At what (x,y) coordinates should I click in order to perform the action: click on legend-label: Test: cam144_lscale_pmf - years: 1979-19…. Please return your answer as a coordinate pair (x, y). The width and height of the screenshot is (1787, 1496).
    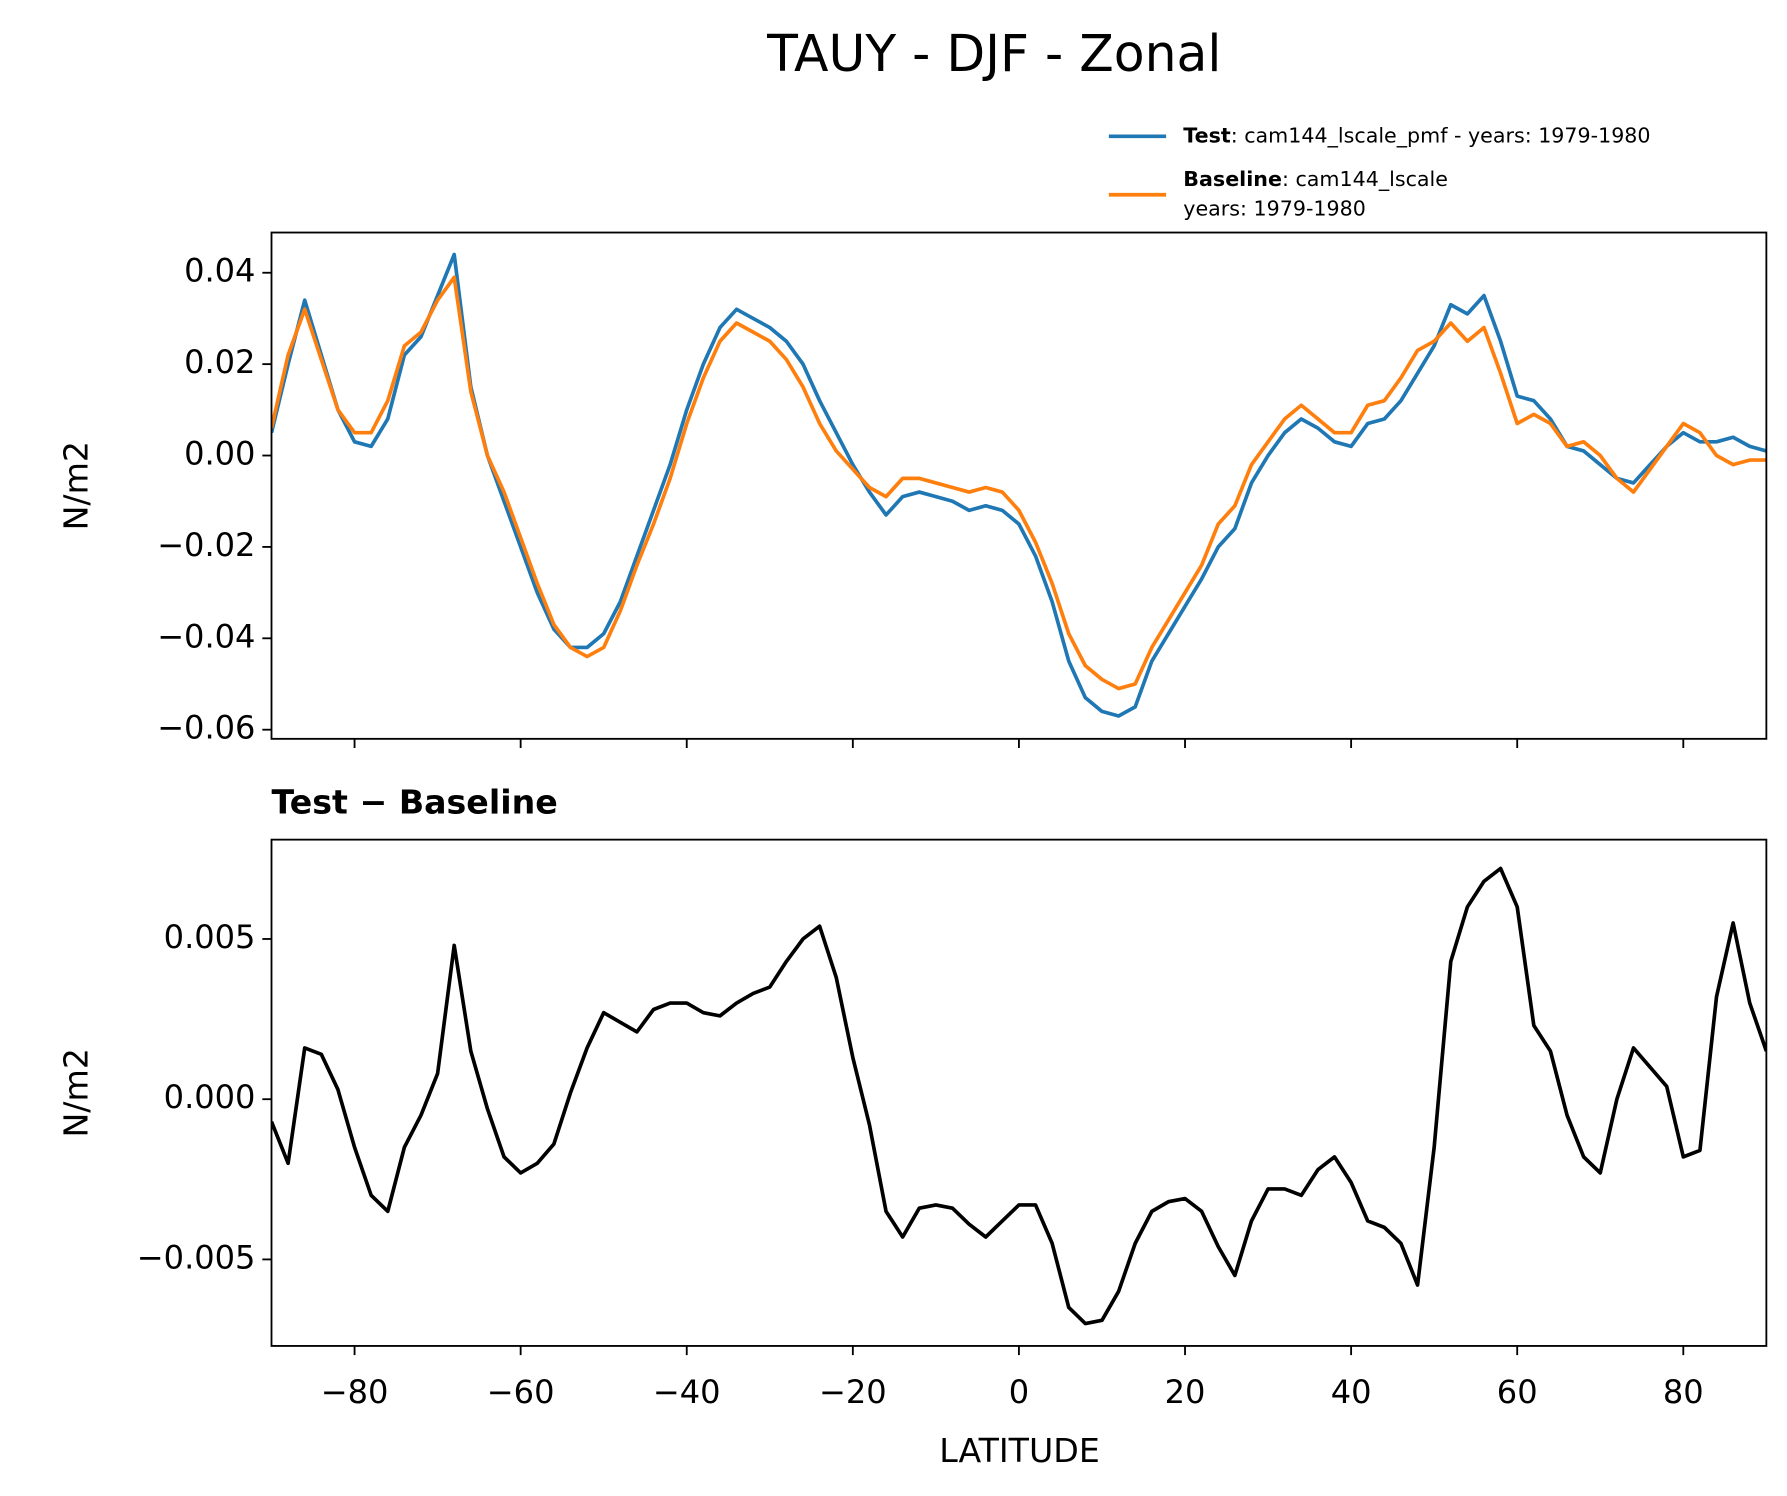
    Looking at the image, I should click on (1416, 135).